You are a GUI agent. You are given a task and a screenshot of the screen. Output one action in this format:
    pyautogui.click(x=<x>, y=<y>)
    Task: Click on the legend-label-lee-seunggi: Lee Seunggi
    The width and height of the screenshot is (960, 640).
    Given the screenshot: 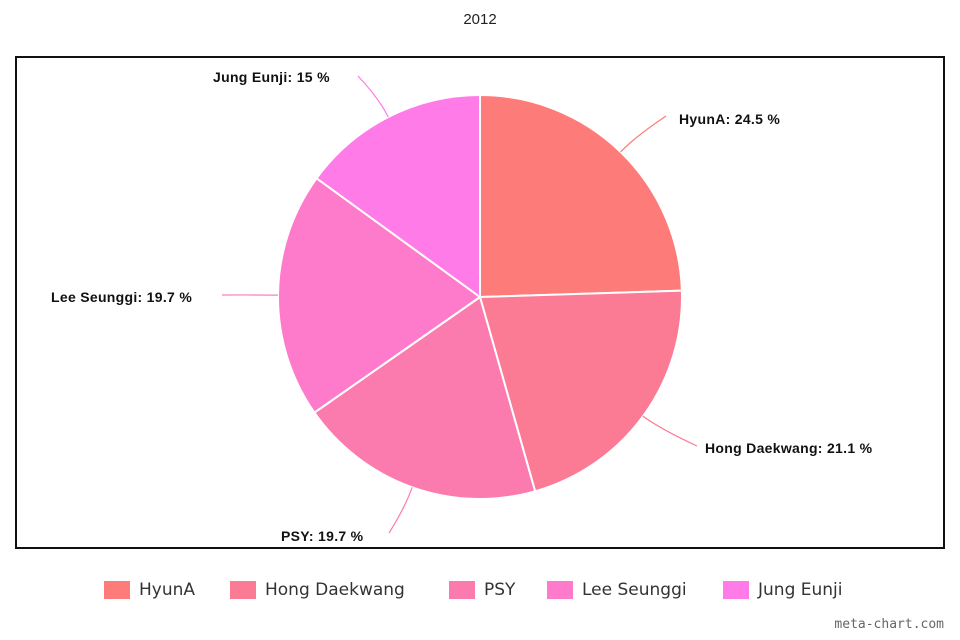 What is the action you would take?
    pyautogui.click(x=634, y=590)
    